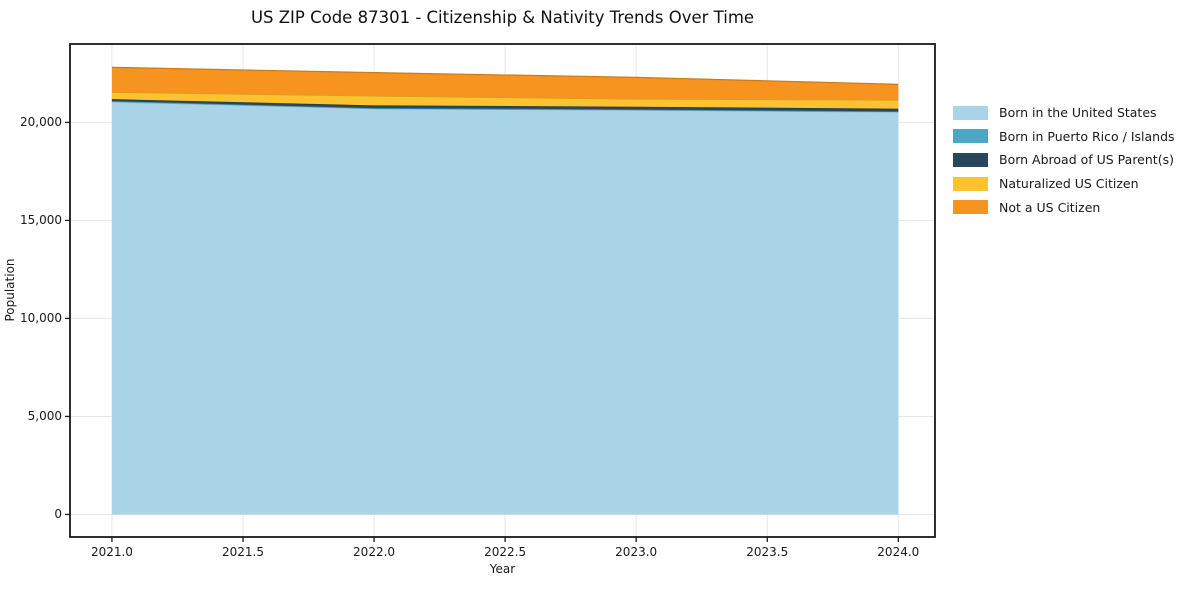  Describe the element at coordinates (1087, 136) in the screenshot. I see `legend-label: Born in Puerto Rico / Islands` at that location.